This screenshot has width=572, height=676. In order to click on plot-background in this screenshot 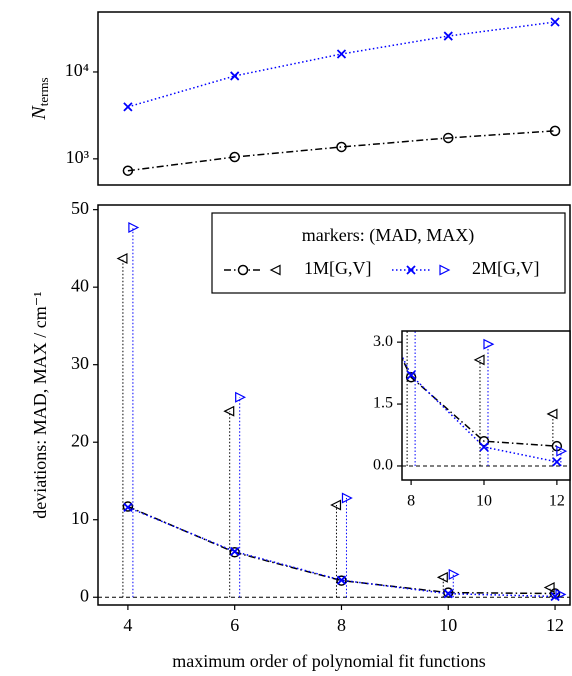, I will do `click(486, 405)`.